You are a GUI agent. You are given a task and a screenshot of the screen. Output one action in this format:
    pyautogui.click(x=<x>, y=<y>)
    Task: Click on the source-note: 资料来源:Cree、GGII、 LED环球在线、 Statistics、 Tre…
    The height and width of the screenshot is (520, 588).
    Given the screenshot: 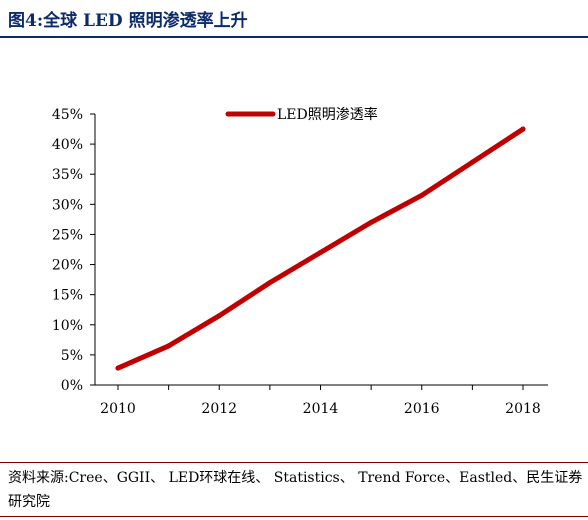 What is the action you would take?
    pyautogui.click(x=295, y=490)
    